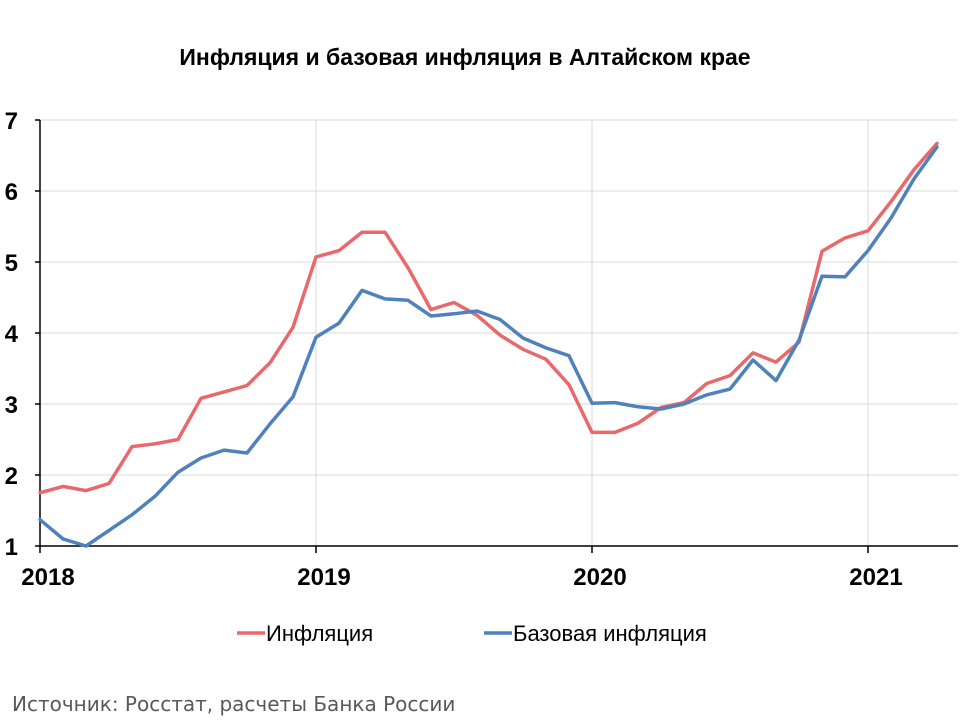 The height and width of the screenshot is (720, 960). I want to click on y-tick-label: 3, so click(11, 405).